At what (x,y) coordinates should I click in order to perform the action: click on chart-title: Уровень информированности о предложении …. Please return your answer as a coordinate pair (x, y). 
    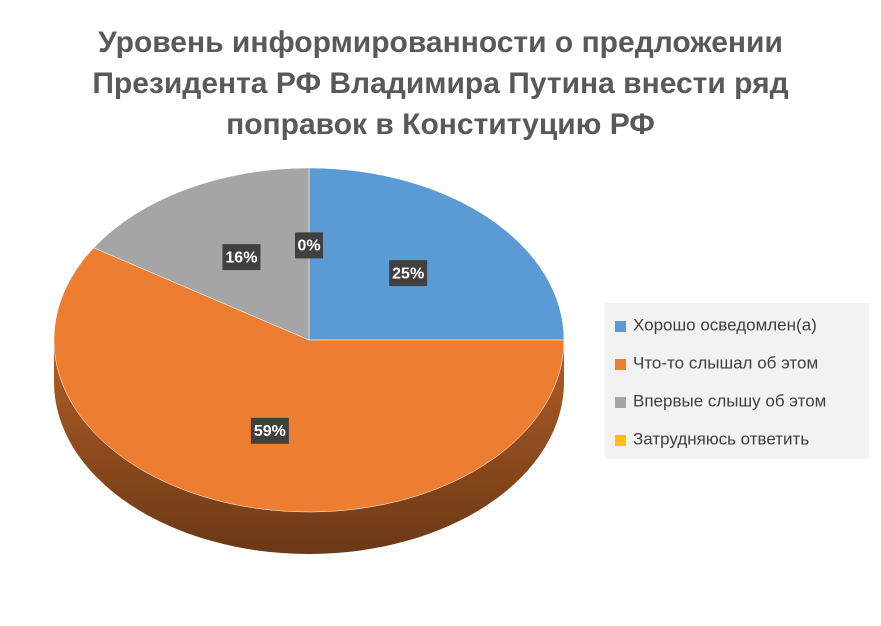
    Looking at the image, I should click on (440, 83).